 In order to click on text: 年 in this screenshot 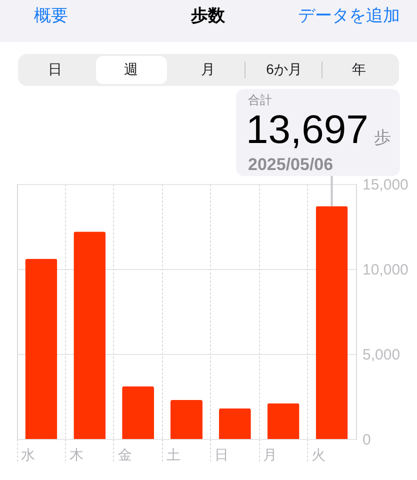, I will do `click(359, 69)`.